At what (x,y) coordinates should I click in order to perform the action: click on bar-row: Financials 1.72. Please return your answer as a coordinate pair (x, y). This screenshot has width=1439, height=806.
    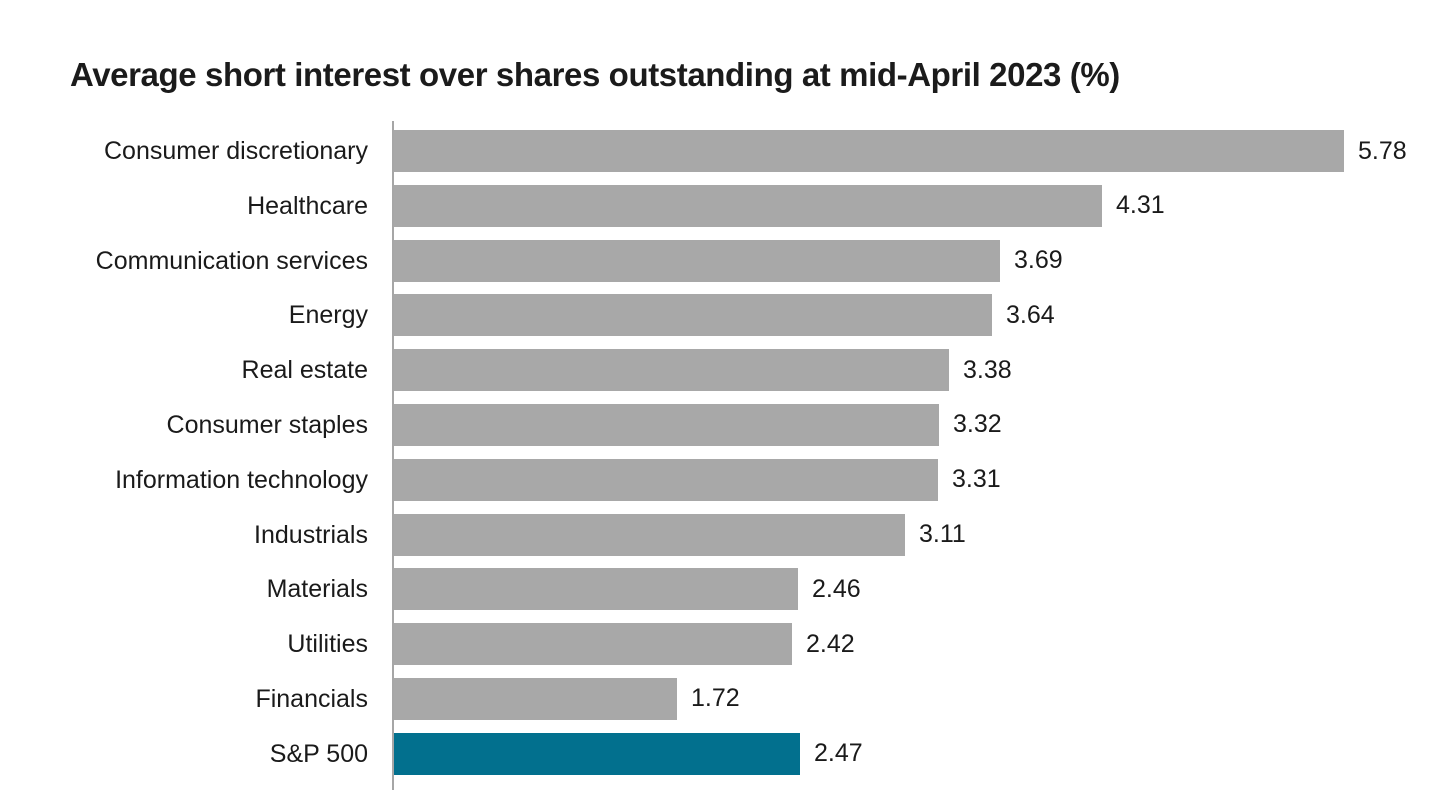
    Looking at the image, I should click on (703, 698).